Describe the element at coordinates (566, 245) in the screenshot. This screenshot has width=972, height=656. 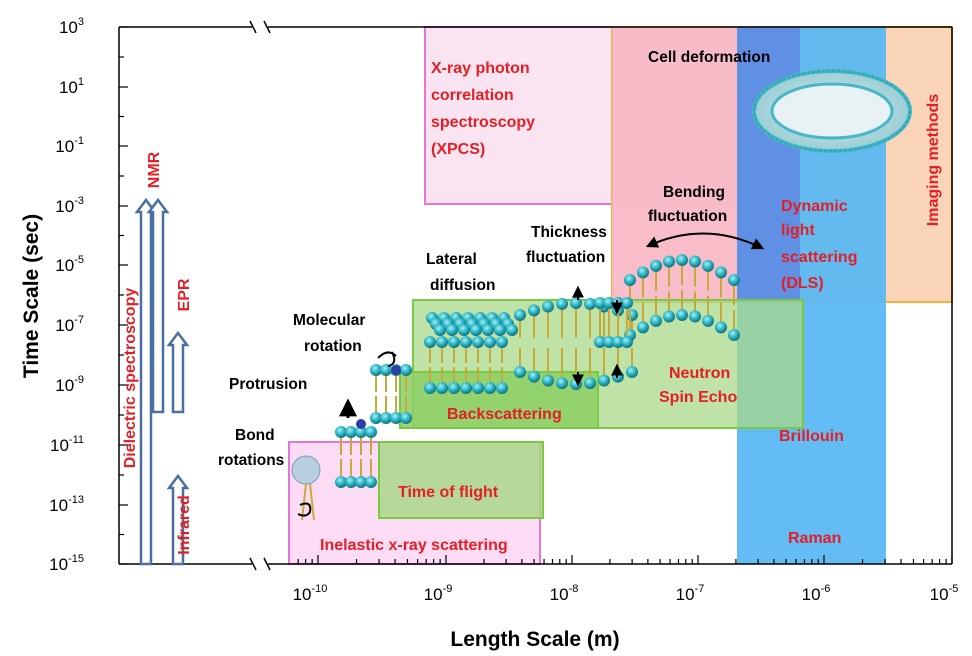
I see `thickness-label: Thickness fluctuation` at that location.